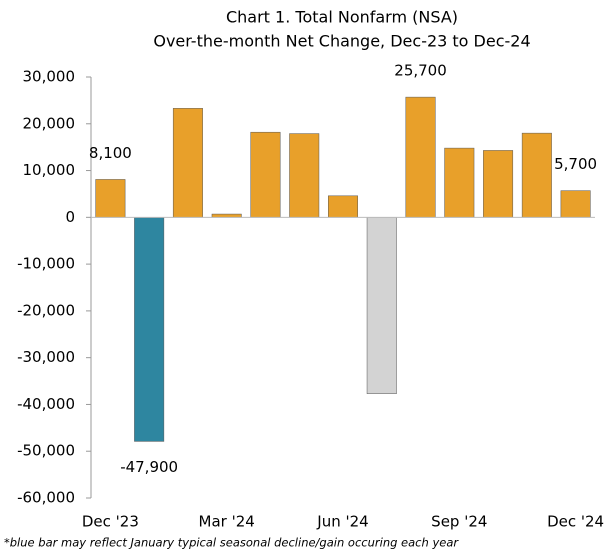 The height and width of the screenshot is (554, 616). I want to click on y-tick-label: 0, so click(70, 217).